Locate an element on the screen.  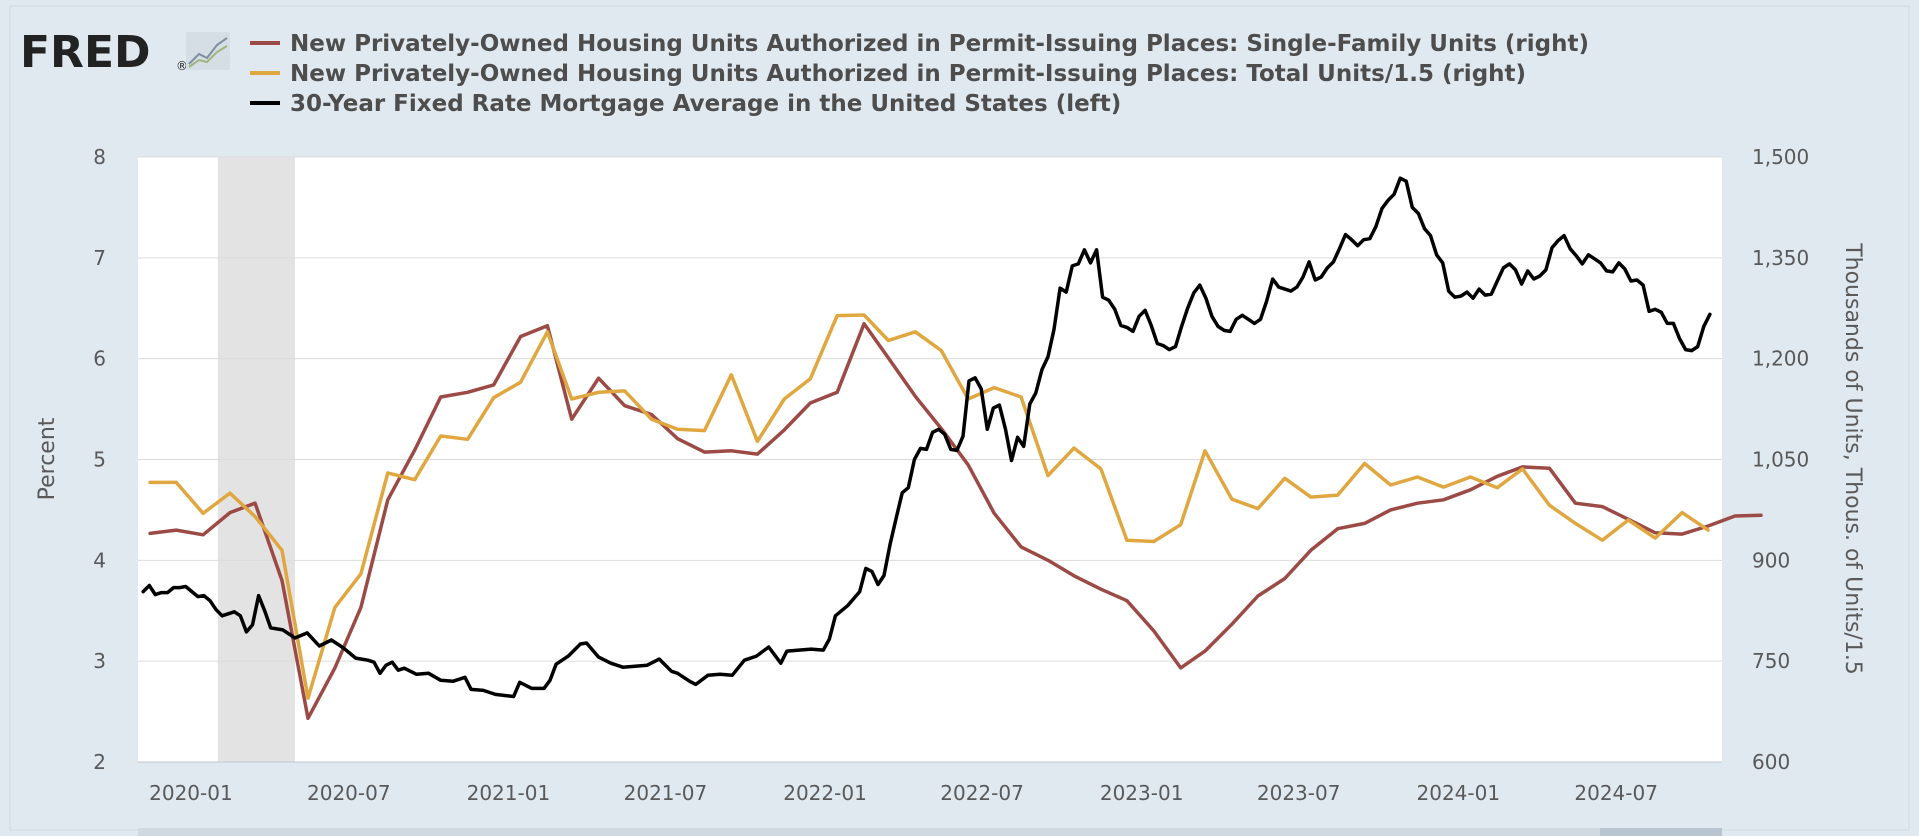
left-tick-label: 8 is located at coordinates (99, 157).